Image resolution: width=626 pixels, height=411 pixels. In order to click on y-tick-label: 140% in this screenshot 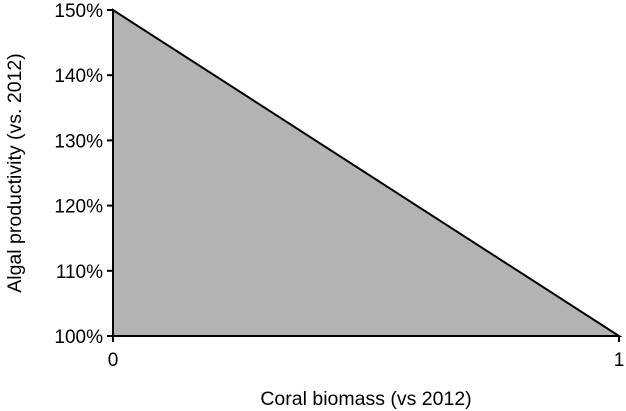, I will do `click(78, 76)`.